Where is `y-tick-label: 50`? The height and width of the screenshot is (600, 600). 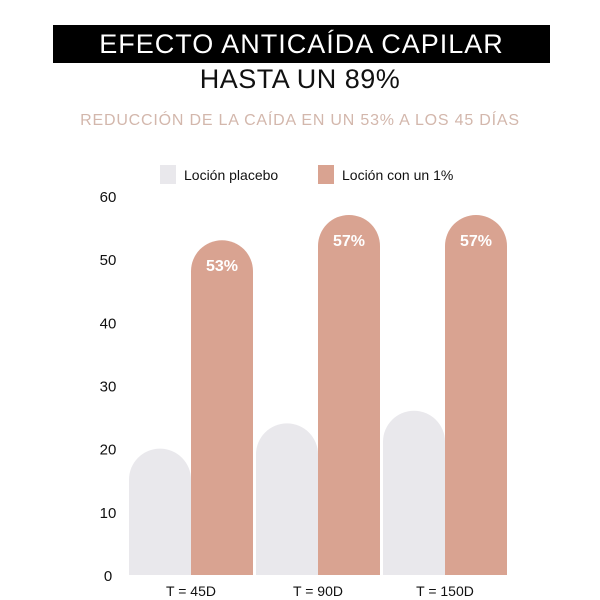 y-tick-label: 50 is located at coordinates (108, 260).